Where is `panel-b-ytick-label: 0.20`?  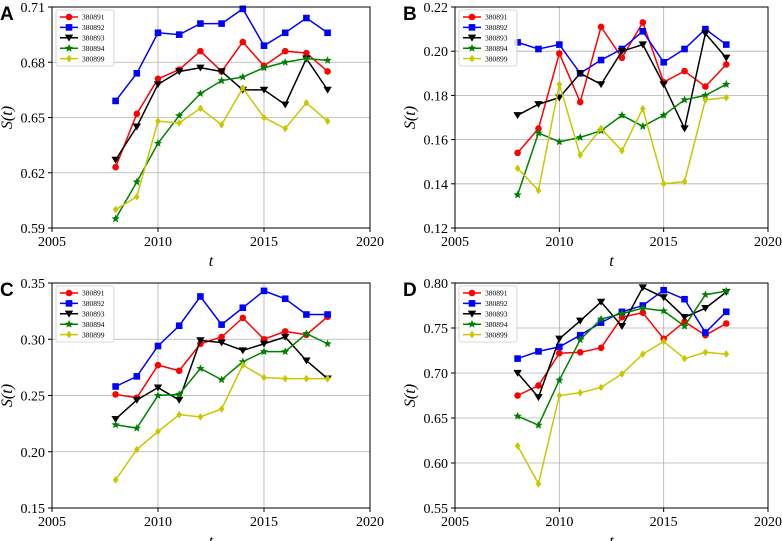 panel-b-ytick-label: 0.20 is located at coordinates (436, 52).